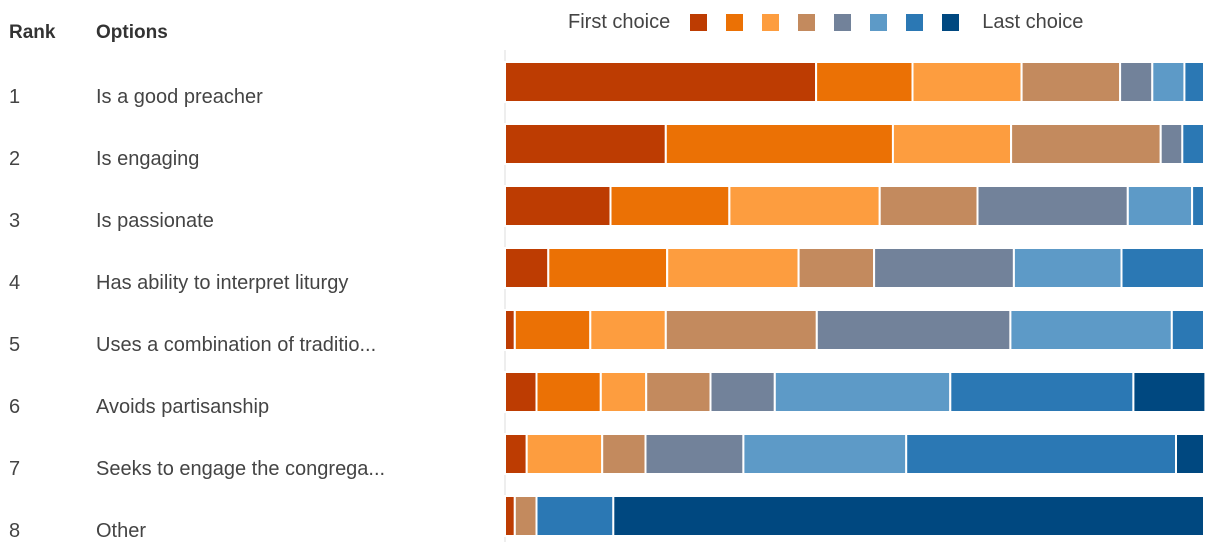 This screenshot has width=1208, height=545. I want to click on option-label: Is a good preacher, so click(179, 97).